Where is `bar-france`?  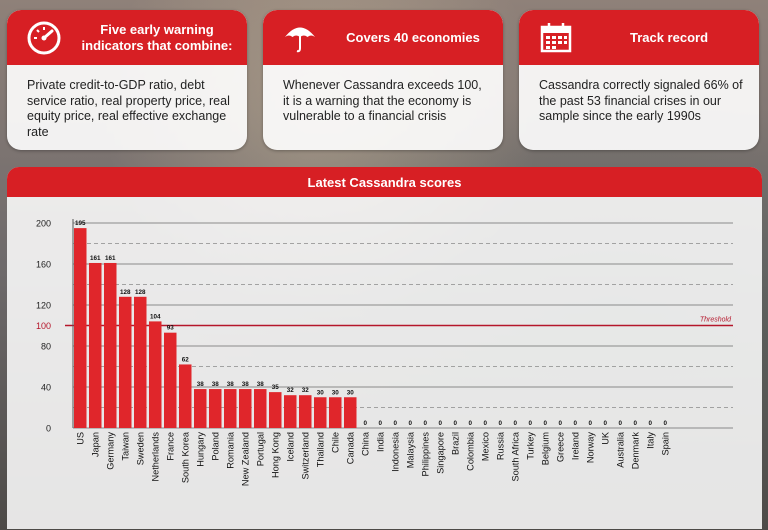
bar-france is located at coordinates (170, 380).